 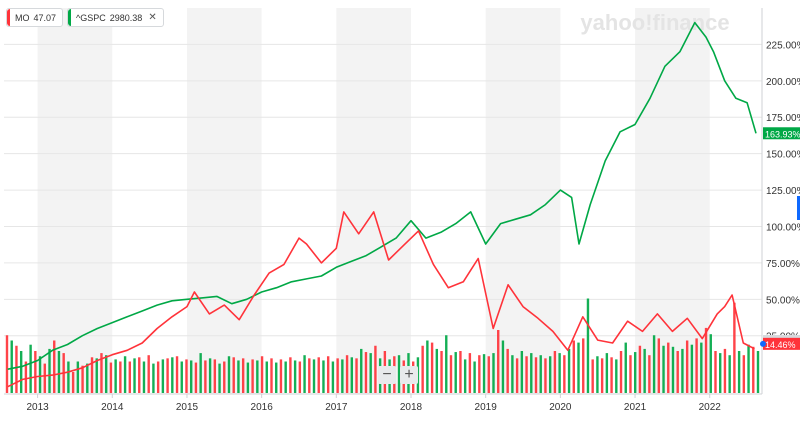 What do you see at coordinates (91, 17) in the screenshot?
I see `legend-symbol-gspc: ^GSPC` at bounding box center [91, 17].